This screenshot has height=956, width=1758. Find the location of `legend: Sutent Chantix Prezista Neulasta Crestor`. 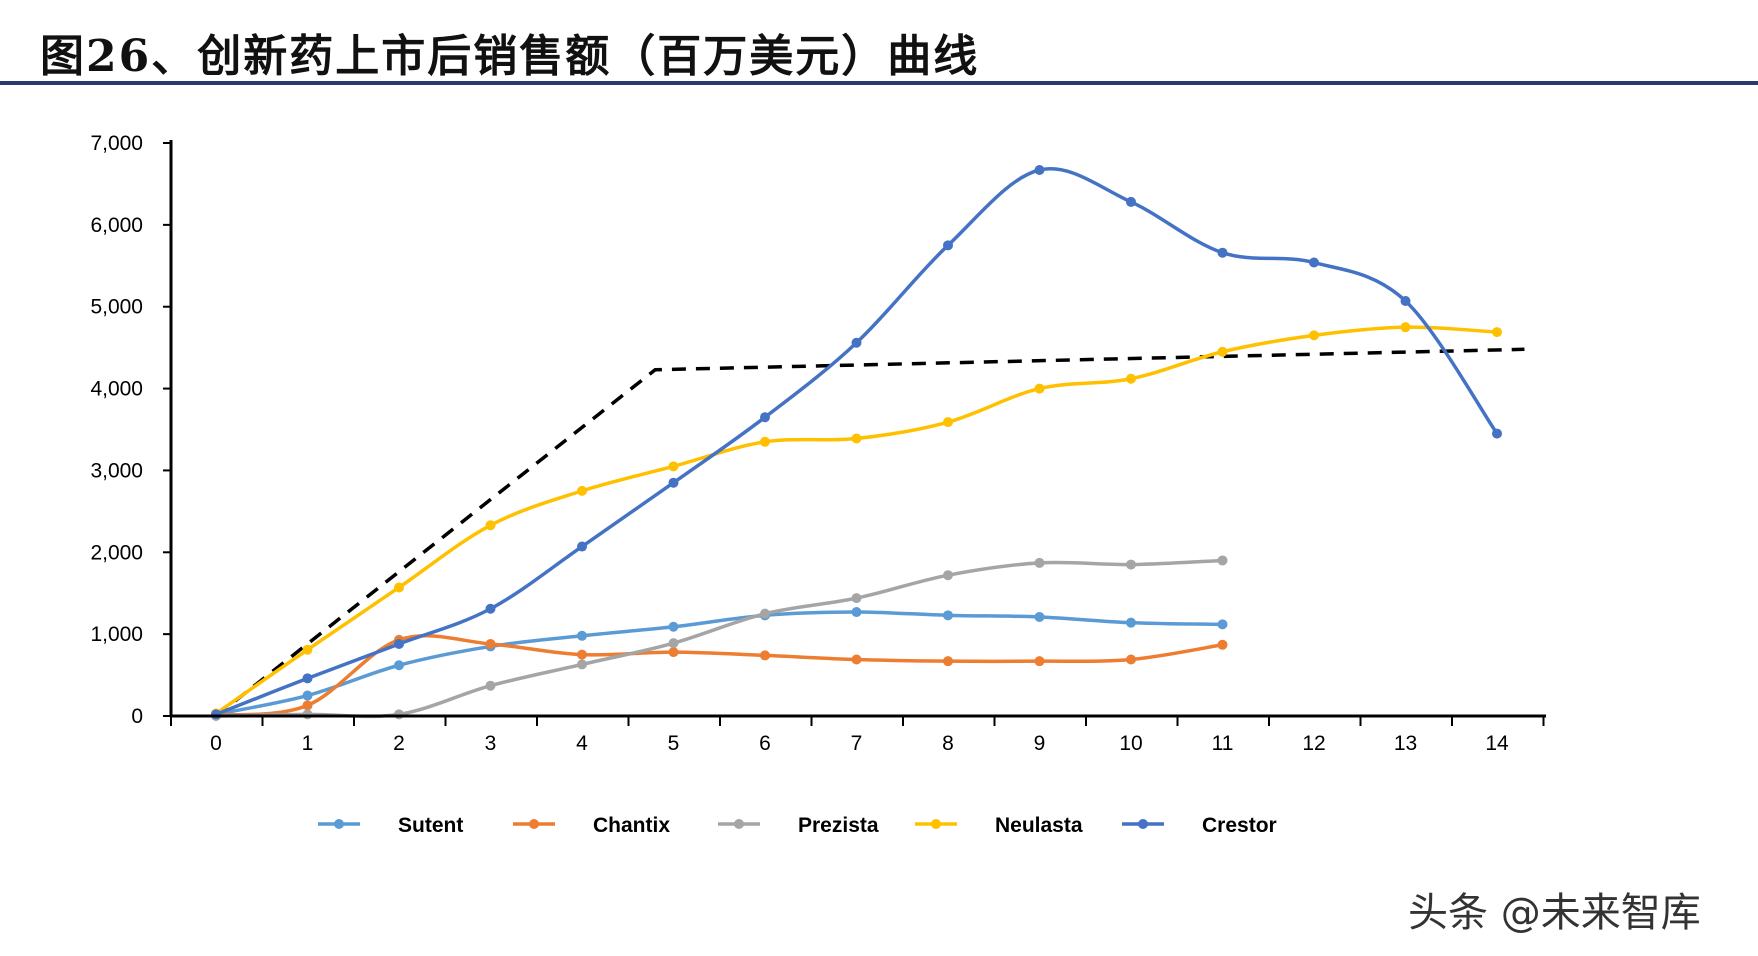

legend: Sutent Chantix Prezista Neulasta Crestor is located at coordinates (797, 825).